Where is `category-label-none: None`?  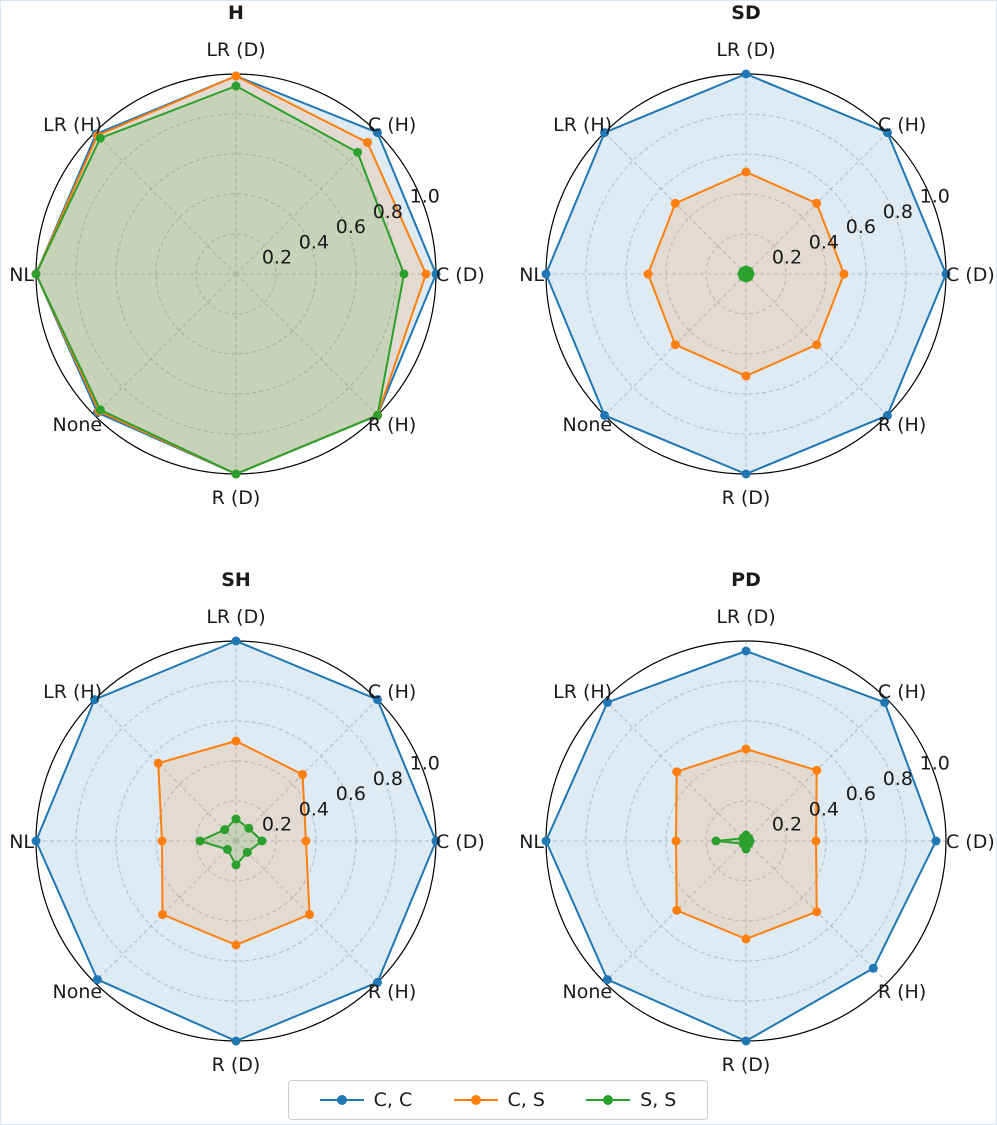 category-label-none: None is located at coordinates (588, 425).